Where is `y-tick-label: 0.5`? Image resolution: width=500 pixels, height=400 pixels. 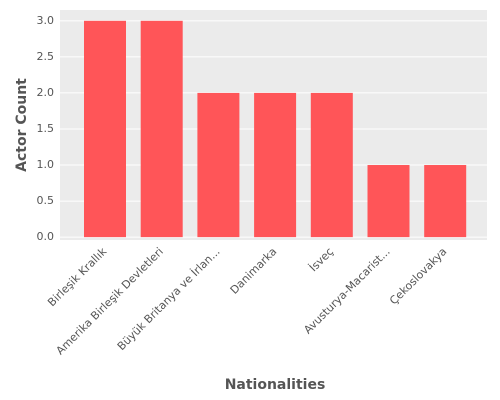
y-tick-label: 0.5 is located at coordinates (46, 200).